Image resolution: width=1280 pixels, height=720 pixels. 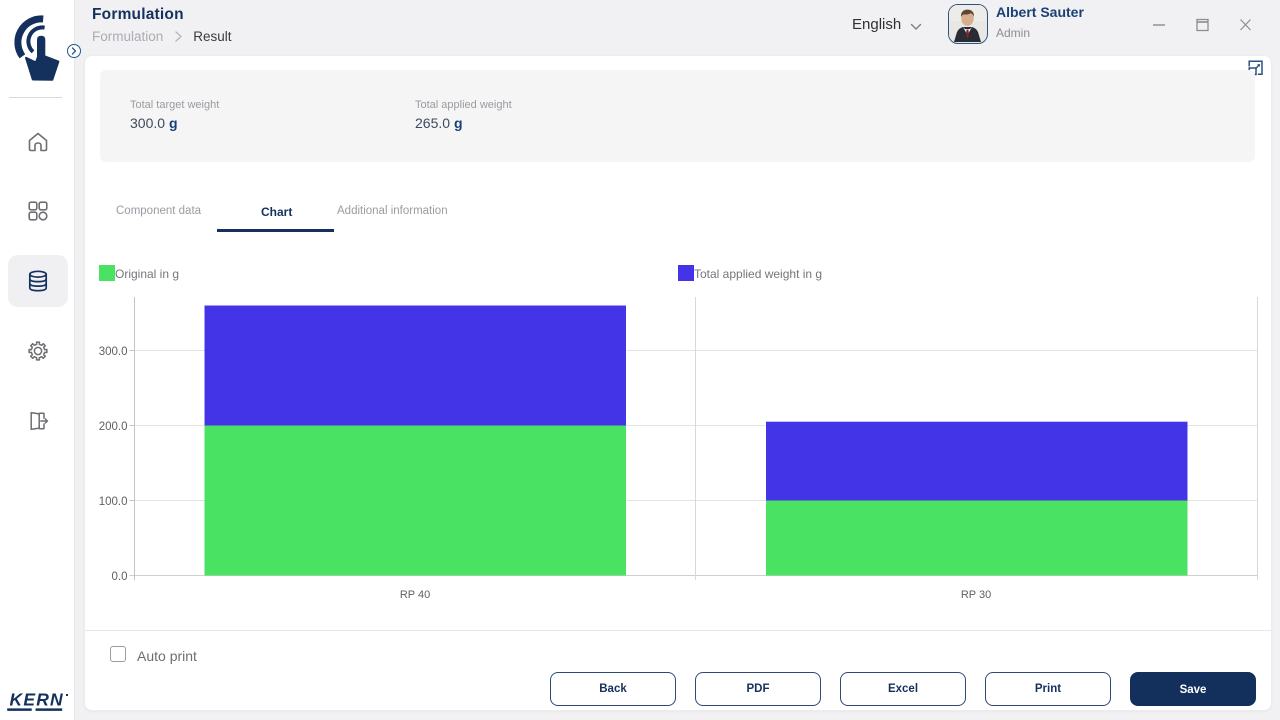 I want to click on svg-text: 100.0, so click(x=113, y=502).